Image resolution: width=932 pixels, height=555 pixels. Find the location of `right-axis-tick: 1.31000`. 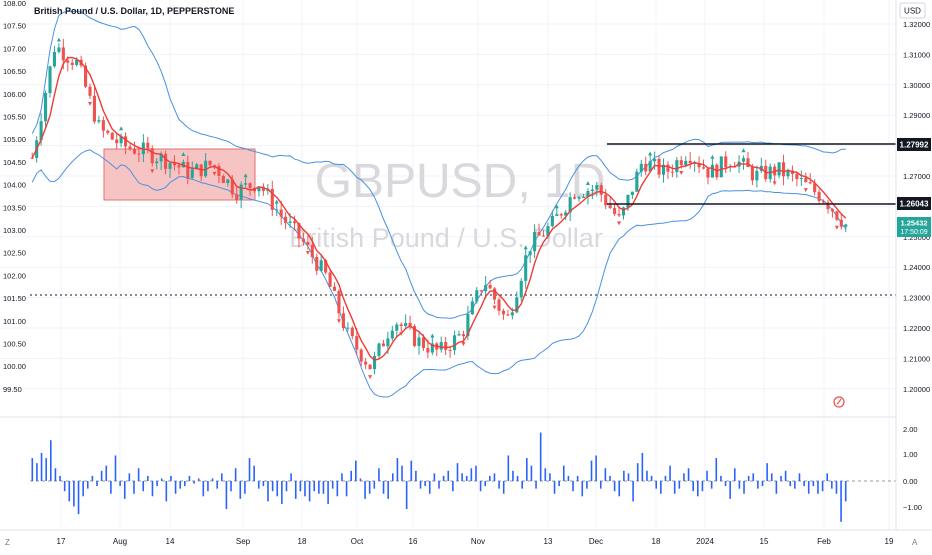

right-axis-tick: 1.31000 is located at coordinates (916, 54).